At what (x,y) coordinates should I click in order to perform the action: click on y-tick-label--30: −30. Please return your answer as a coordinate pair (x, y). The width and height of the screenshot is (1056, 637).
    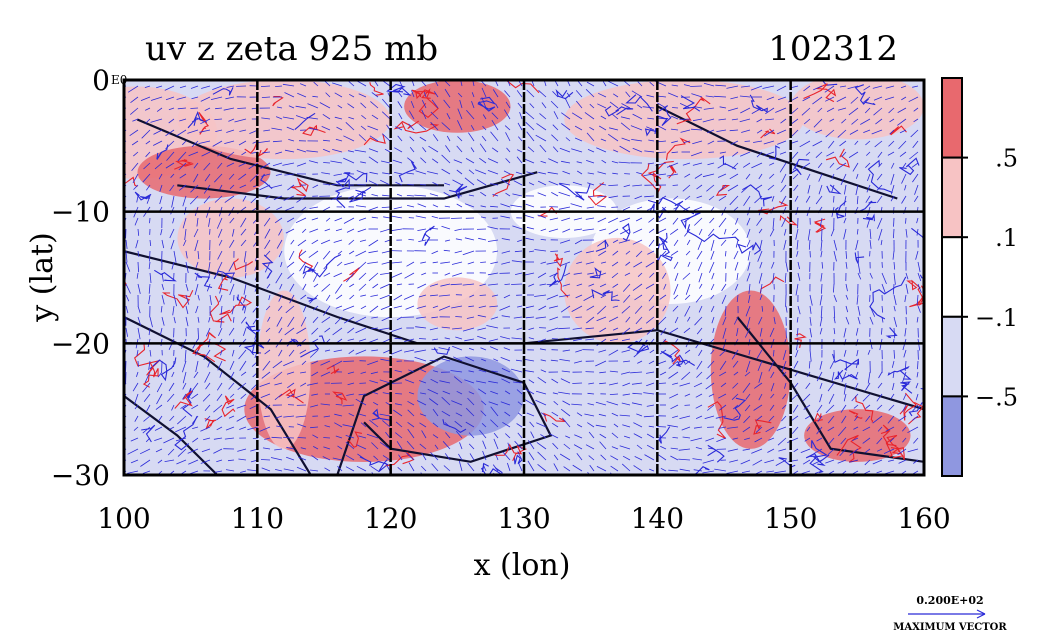
    Looking at the image, I should click on (80, 475).